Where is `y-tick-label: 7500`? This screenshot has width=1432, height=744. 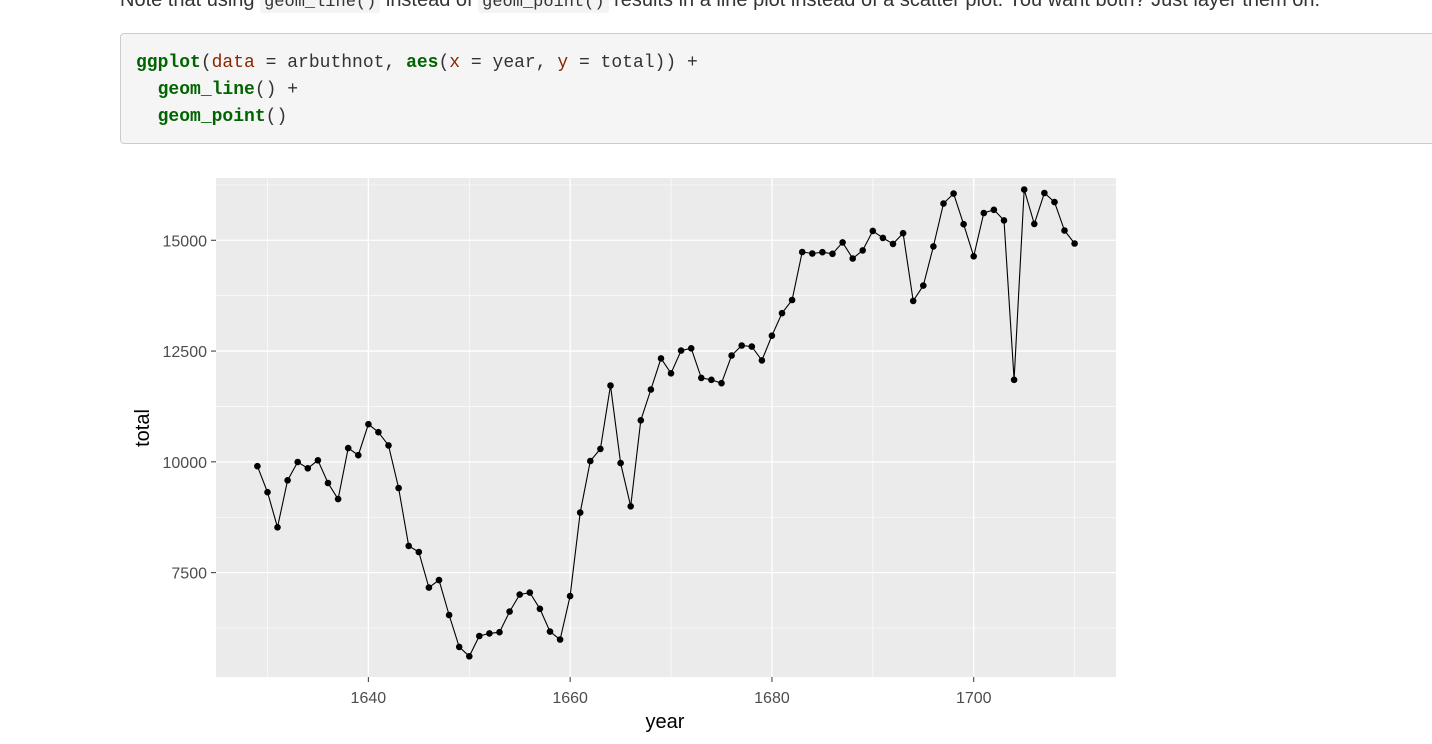
y-tick-label: 7500 is located at coordinates (189, 574).